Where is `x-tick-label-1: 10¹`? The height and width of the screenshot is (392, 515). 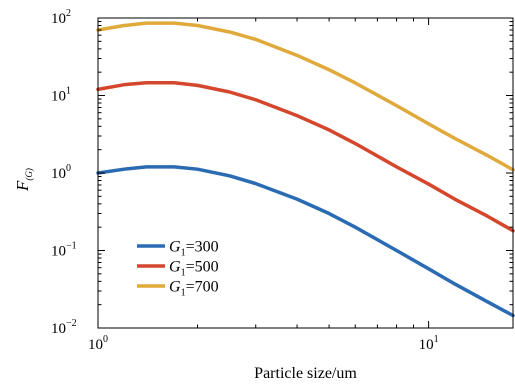
x-tick-label-1: 10¹ is located at coordinates (429, 343).